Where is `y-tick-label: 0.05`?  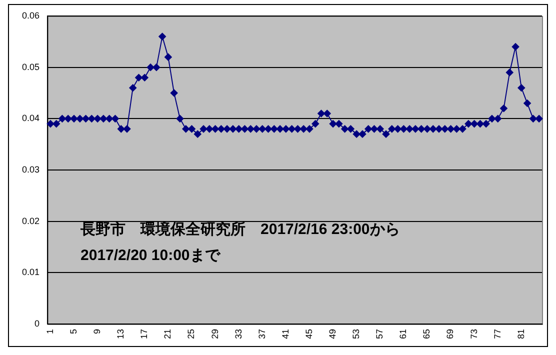 y-tick-label: 0.05 is located at coordinates (31, 67).